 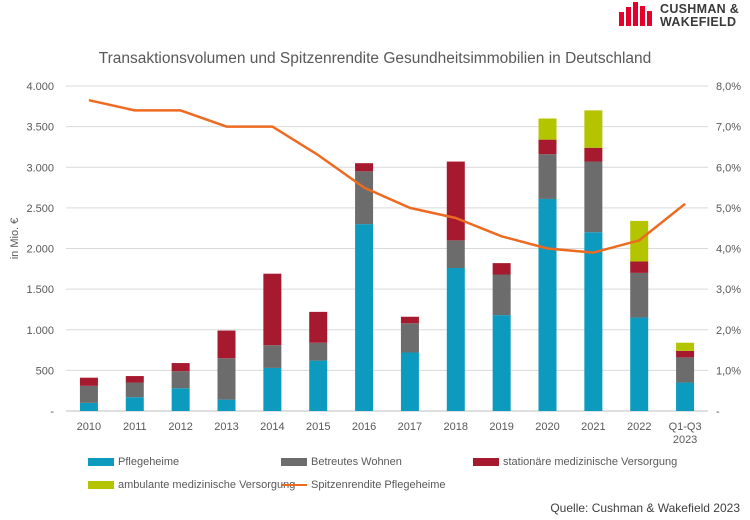 What do you see at coordinates (89, 427) in the screenshot?
I see `x-tick-label: 2010` at bounding box center [89, 427].